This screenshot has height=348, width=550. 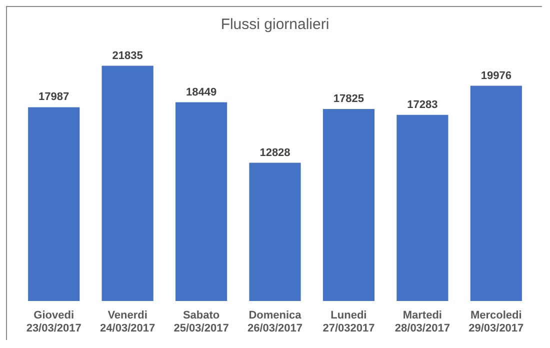 What do you see at coordinates (422, 322) in the screenshot?
I see `x-tick-label: Martedi 28/03/2017` at bounding box center [422, 322].